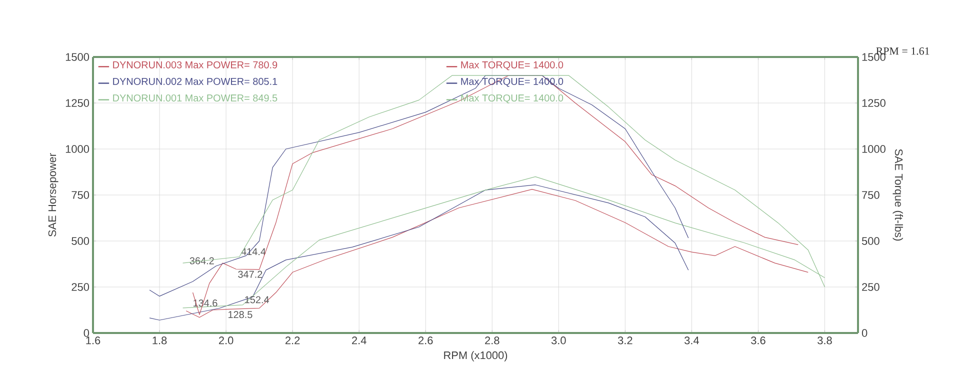 Image resolution: width=968 pixels, height=391 pixels. What do you see at coordinates (53, 195) in the screenshot?
I see `y-axis-title: SAE Horsepower` at bounding box center [53, 195].